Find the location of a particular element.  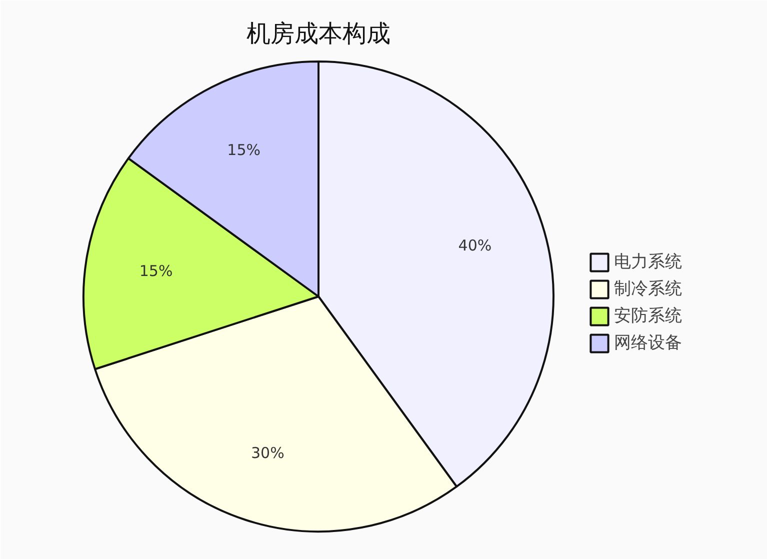

data-label: 40% is located at coordinates (475, 245).